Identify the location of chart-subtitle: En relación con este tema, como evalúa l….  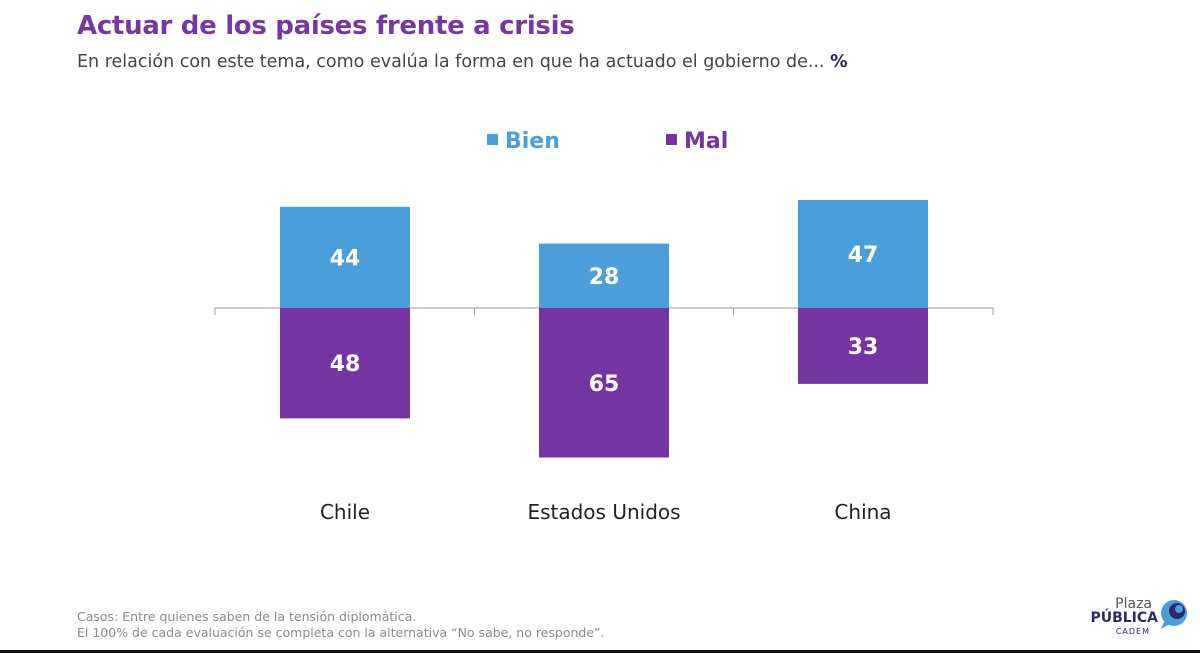
(462, 62).